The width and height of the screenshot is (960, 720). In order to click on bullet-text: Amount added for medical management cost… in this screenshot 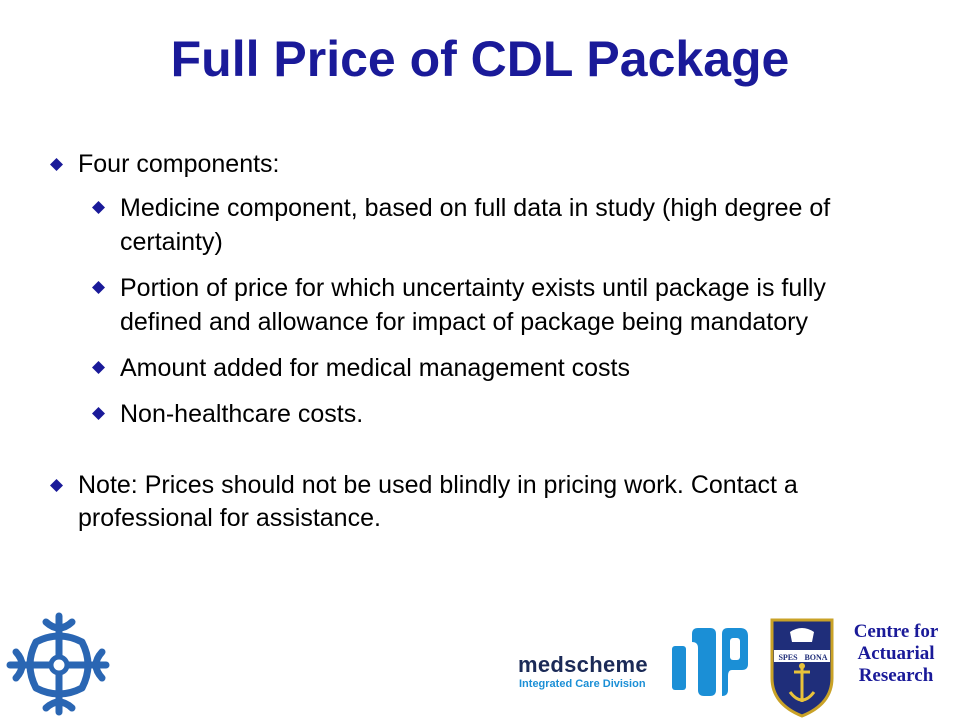, I will do `click(375, 368)`.